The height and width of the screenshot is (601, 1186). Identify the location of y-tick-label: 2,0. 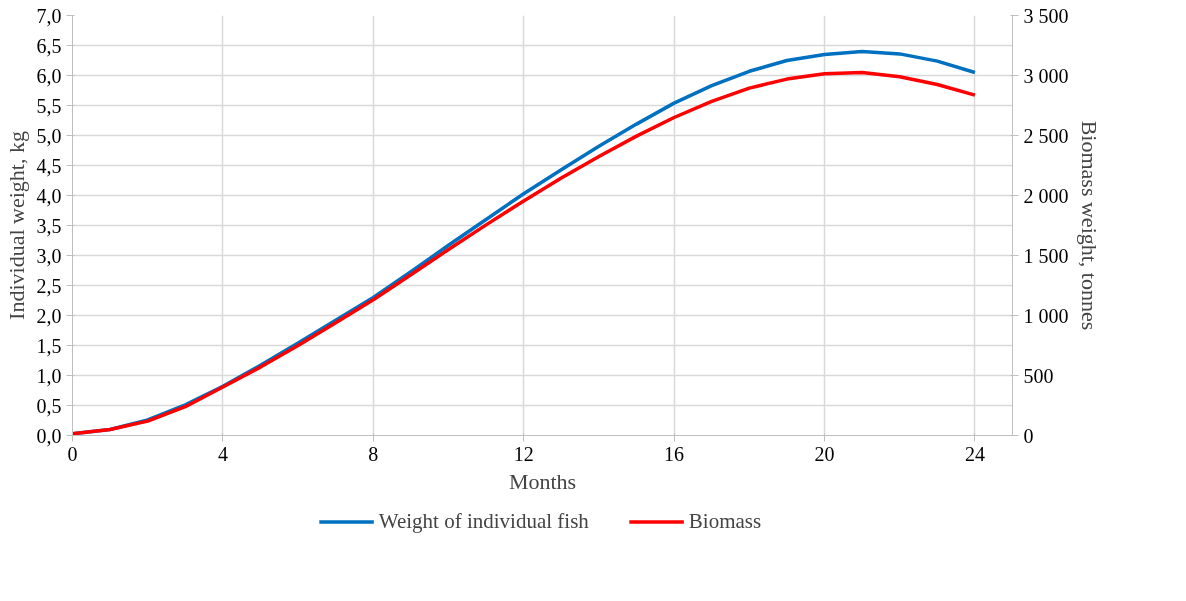
(49, 315).